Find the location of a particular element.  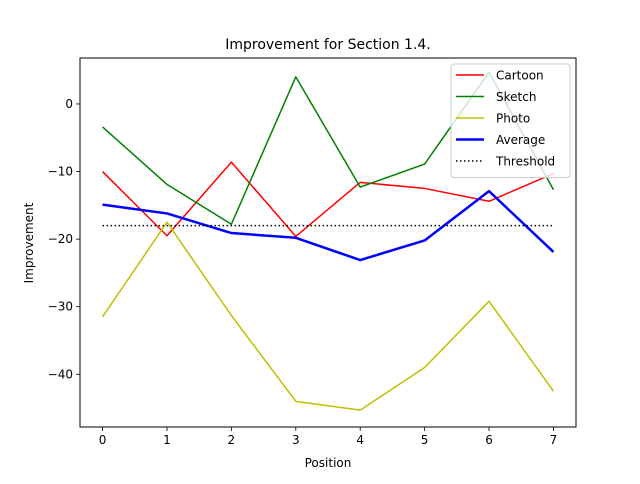

x-tick-label: 7 is located at coordinates (554, 440).